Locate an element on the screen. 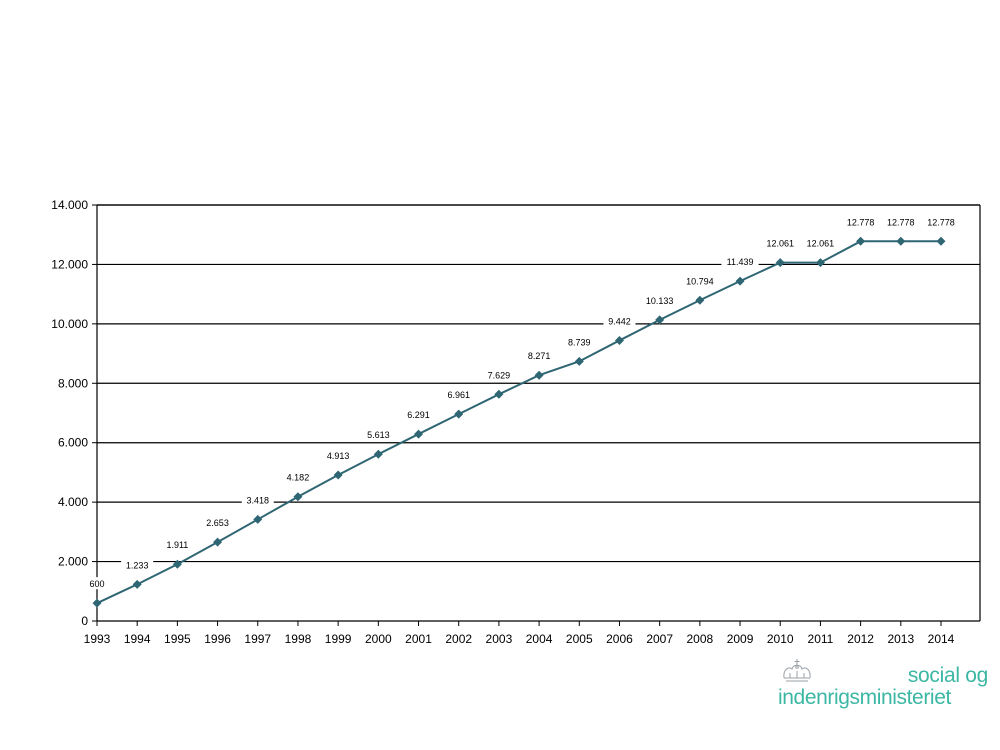 This screenshot has width=1000, height=750. y-tick-label: 4.000 is located at coordinates (73, 502).